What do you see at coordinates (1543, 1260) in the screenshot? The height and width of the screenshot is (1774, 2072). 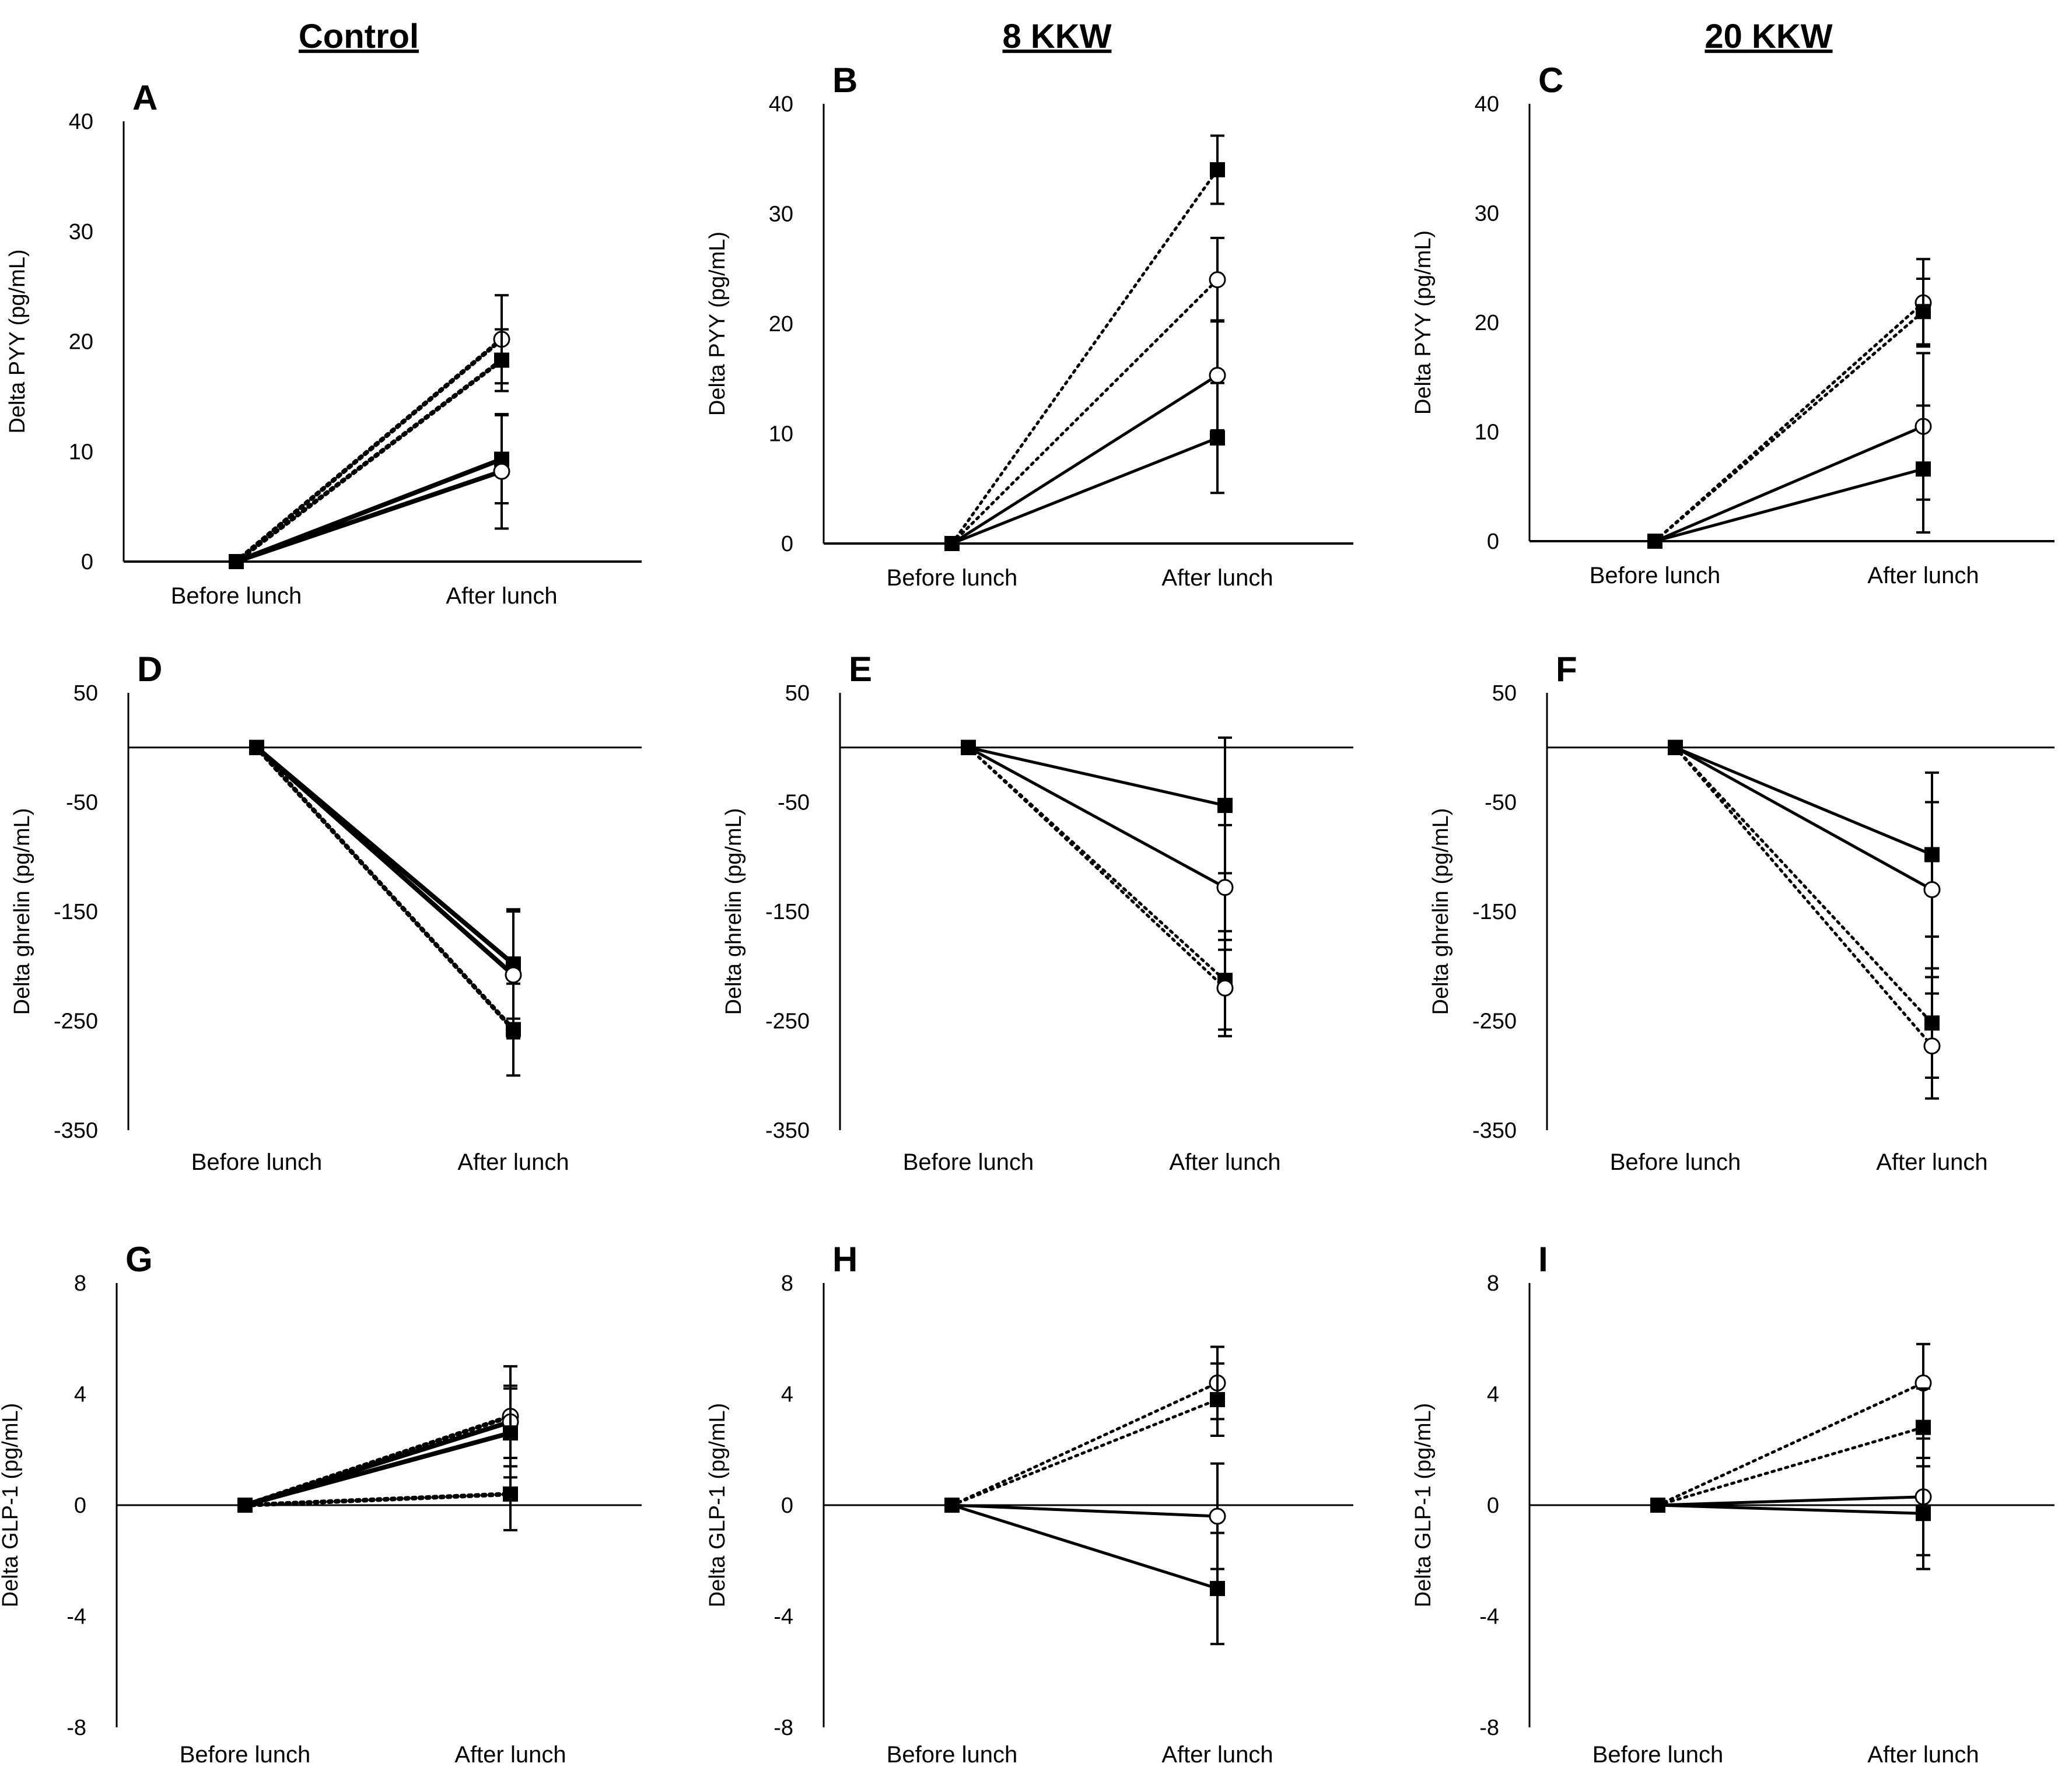 I see `panel-letter: I` at bounding box center [1543, 1260].